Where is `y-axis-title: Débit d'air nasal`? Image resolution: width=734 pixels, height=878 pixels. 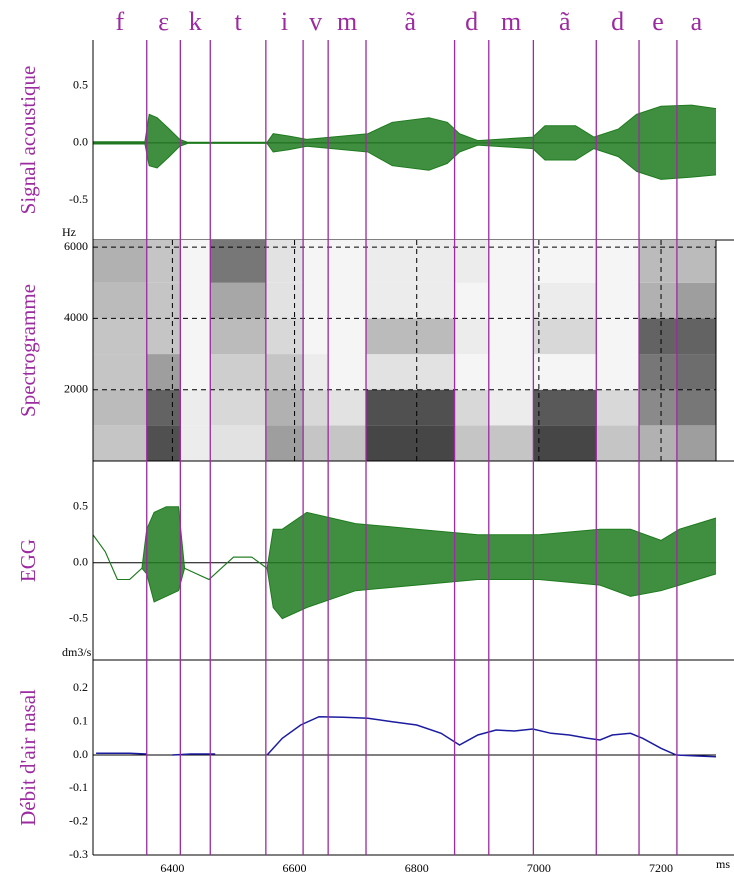 y-axis-title: Débit d'air nasal is located at coordinates (28, 757).